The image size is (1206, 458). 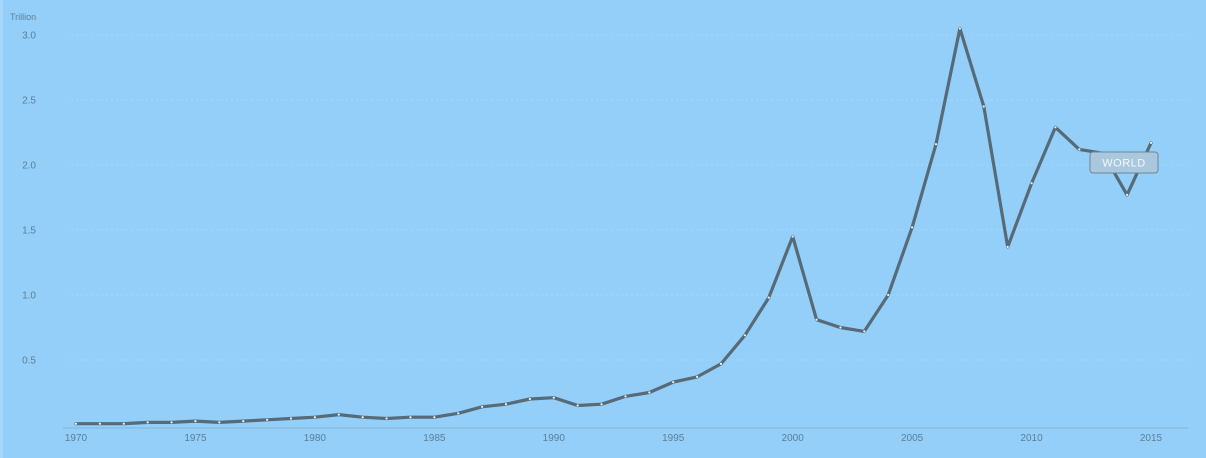 What do you see at coordinates (76, 438) in the screenshot?
I see `x-tick-label: 1970` at bounding box center [76, 438].